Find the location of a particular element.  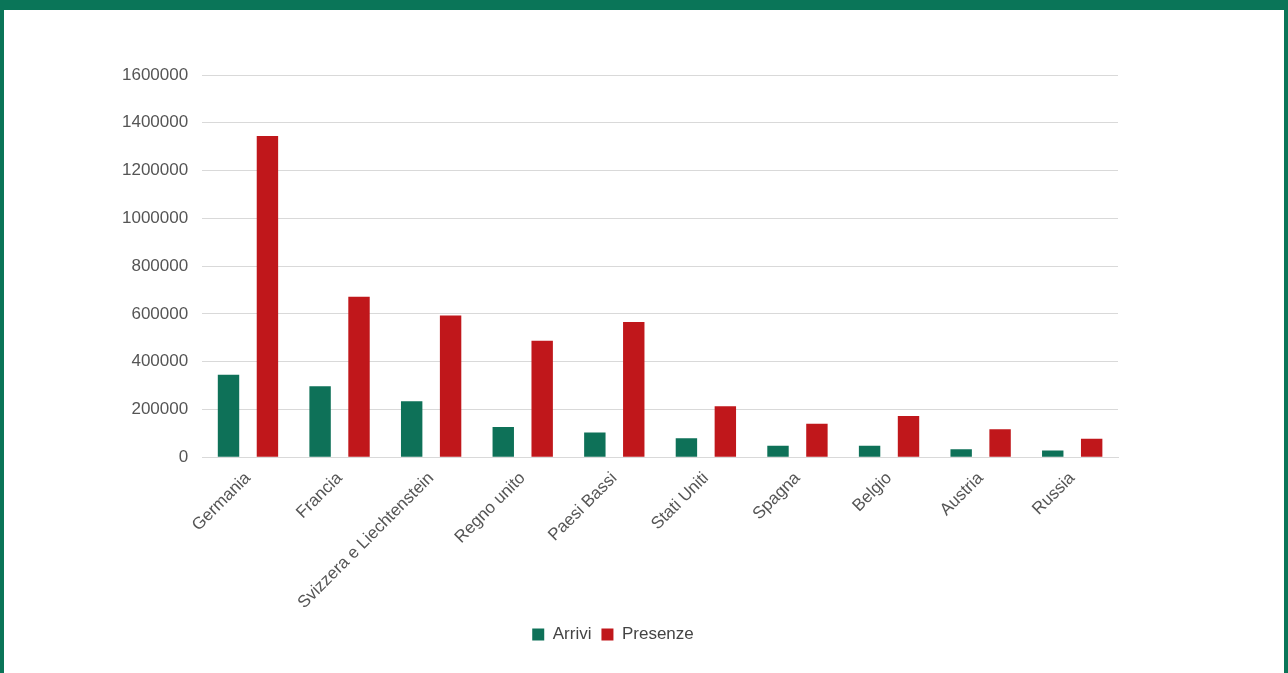

legend-label: Presenze is located at coordinates (657, 634).